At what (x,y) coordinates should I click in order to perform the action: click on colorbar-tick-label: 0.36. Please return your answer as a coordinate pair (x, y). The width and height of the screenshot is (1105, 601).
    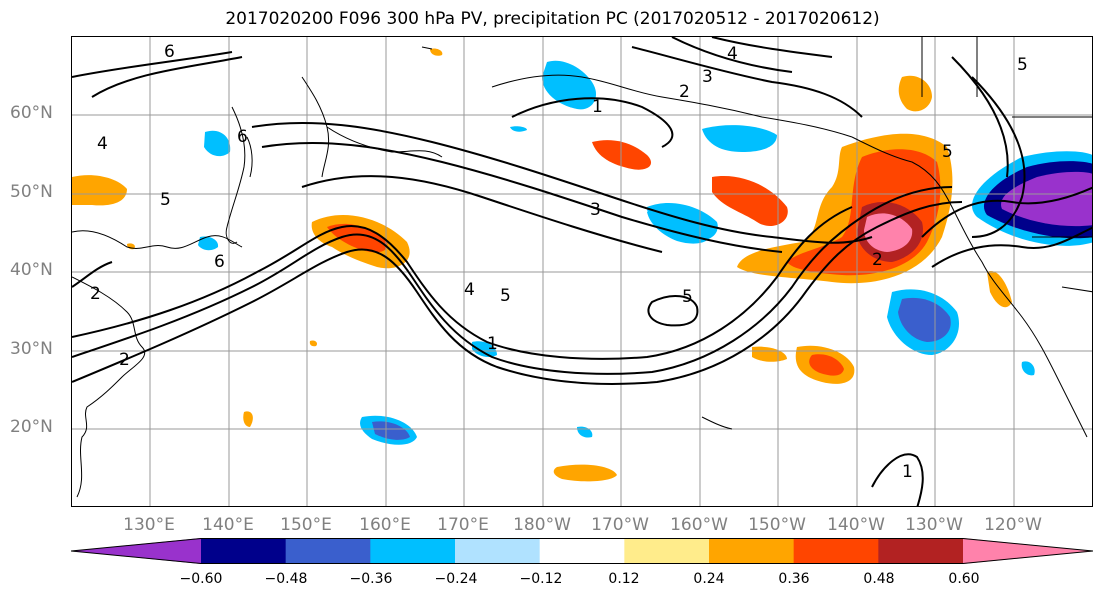
    Looking at the image, I should click on (794, 579).